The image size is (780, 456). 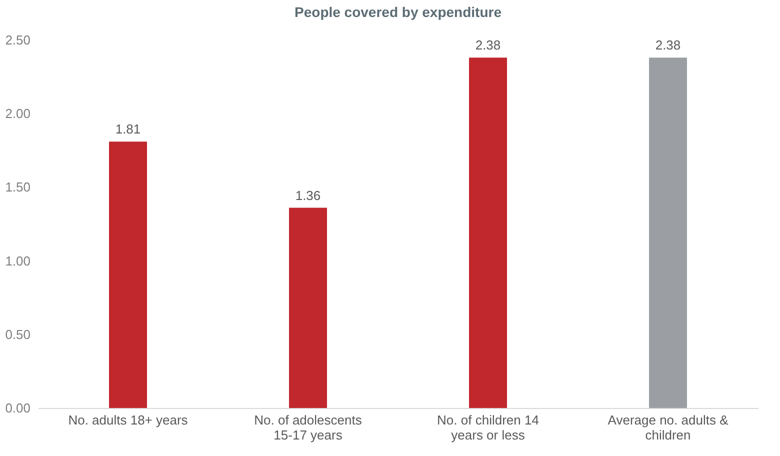 What do you see at coordinates (308, 427) in the screenshot?
I see `x-tick-label: No. of adolescents 15-17 years` at bounding box center [308, 427].